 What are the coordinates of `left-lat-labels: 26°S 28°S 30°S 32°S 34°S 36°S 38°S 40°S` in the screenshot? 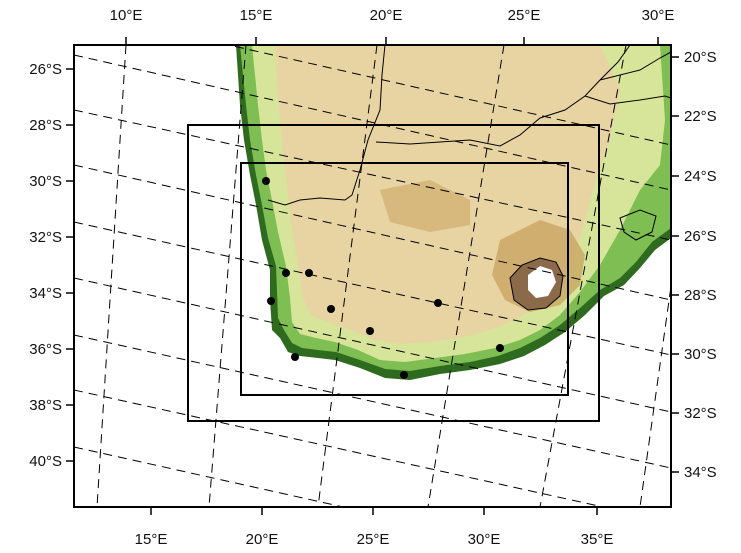 It's located at (45, 265).